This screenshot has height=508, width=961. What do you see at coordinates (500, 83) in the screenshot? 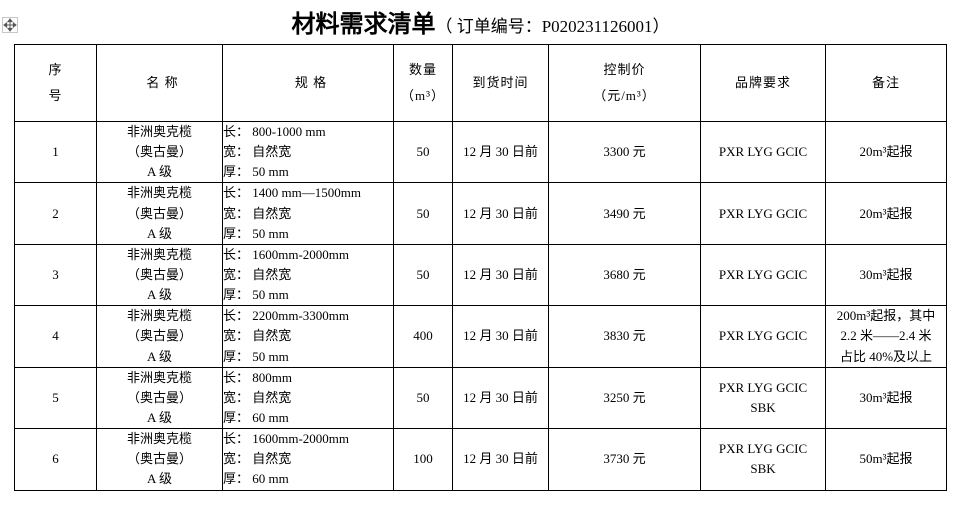
I see `header-cell-delivery-date: 到货时间` at bounding box center [500, 83].